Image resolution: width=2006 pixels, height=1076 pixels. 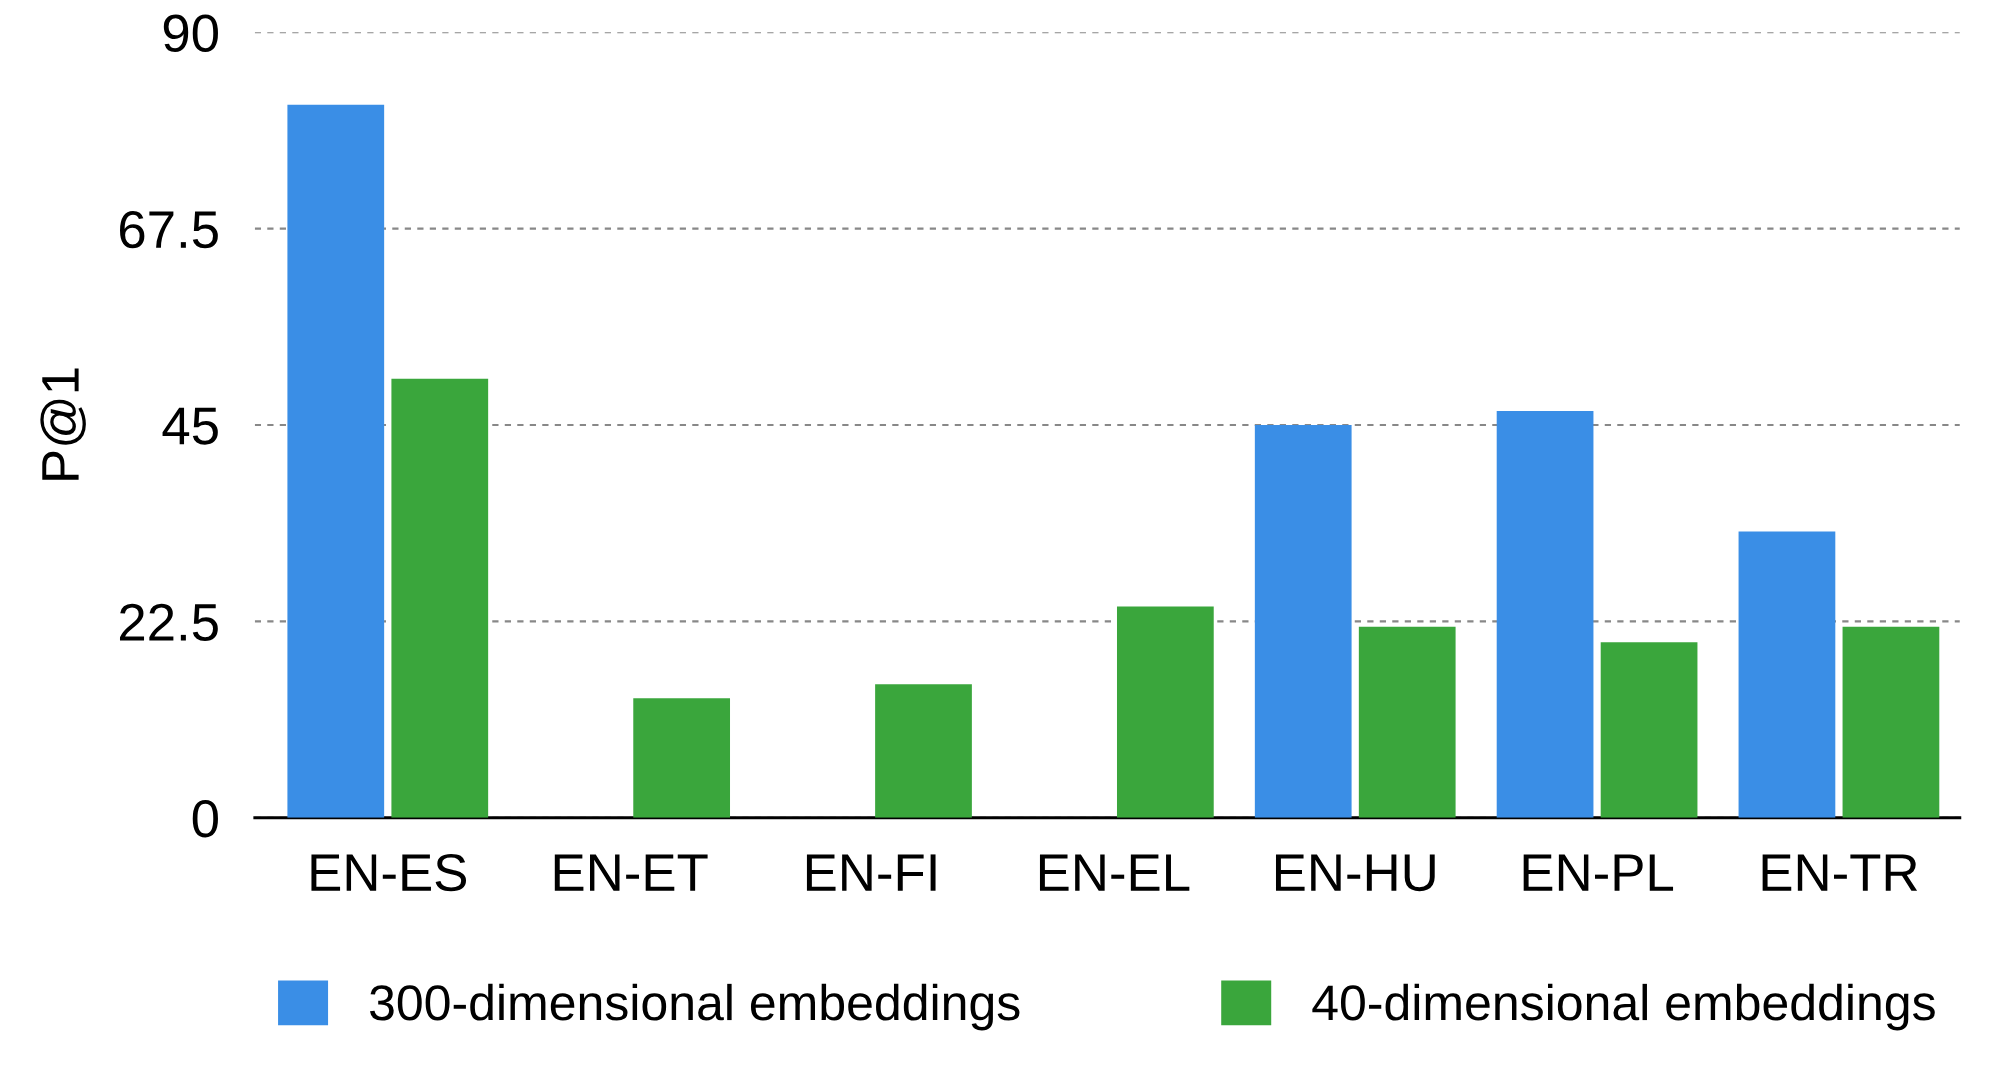 What do you see at coordinates (190, 33) in the screenshot?
I see `y-tick-label: 90` at bounding box center [190, 33].